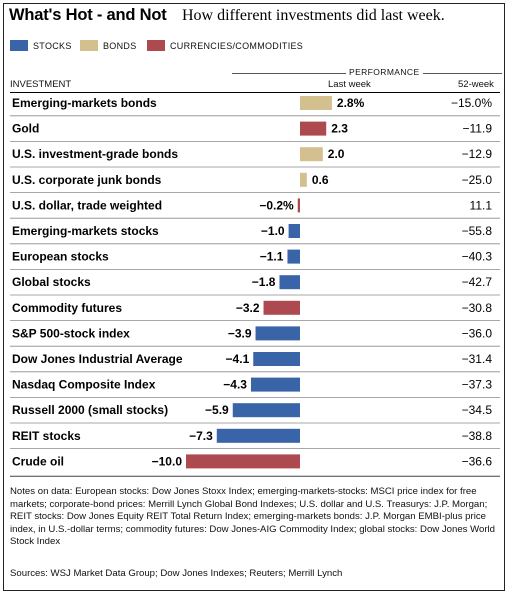 This screenshot has height=596, width=510. Describe the element at coordinates (84, 385) in the screenshot. I see `row-label: Nasdaq Composite Index` at that location.